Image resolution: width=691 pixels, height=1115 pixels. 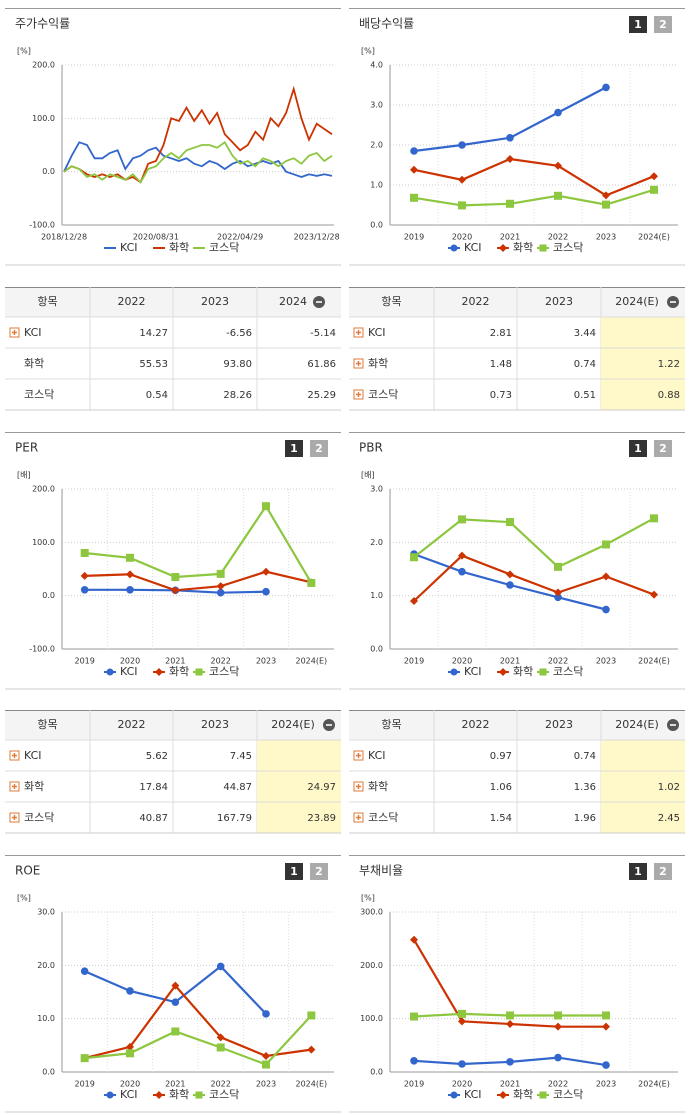 What do you see at coordinates (321, 818) in the screenshot?
I see `table-cell: 23.89` at bounding box center [321, 818].